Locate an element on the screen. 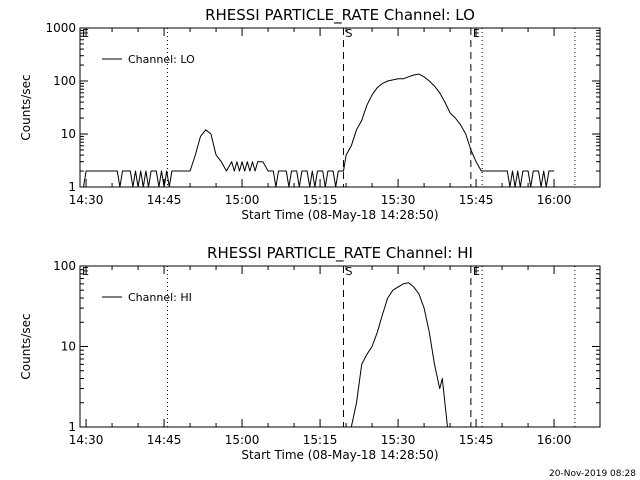 Image resolution: width=640 pixels, height=480 pixels. legend-label: Channel: HI is located at coordinates (160, 297).